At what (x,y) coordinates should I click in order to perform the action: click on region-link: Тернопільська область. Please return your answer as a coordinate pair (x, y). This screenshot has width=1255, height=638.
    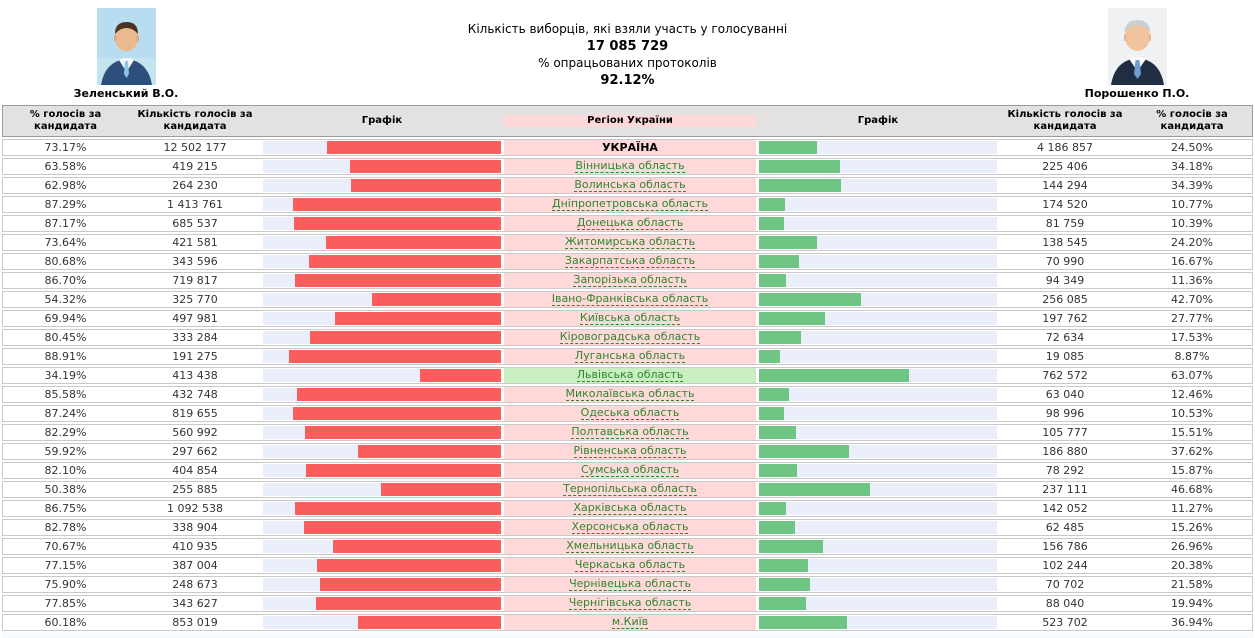
    Looking at the image, I should click on (630, 489).